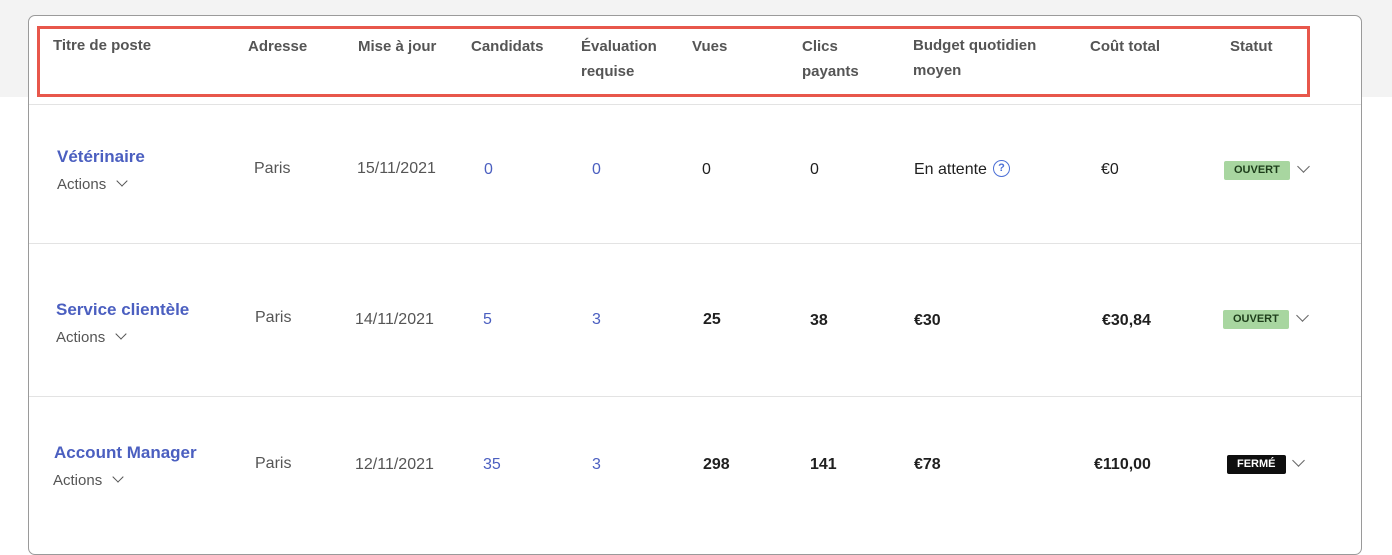 The height and width of the screenshot is (555, 1392). What do you see at coordinates (1122, 464) in the screenshot?
I see `total-cost-cell: €110,00` at bounding box center [1122, 464].